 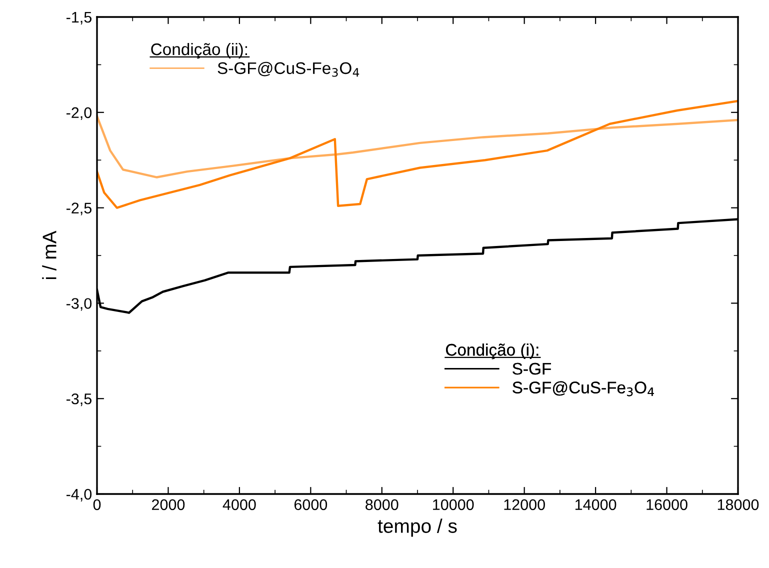 What do you see at coordinates (79, 304) in the screenshot?
I see `y-tick-label: -3,0` at bounding box center [79, 304].